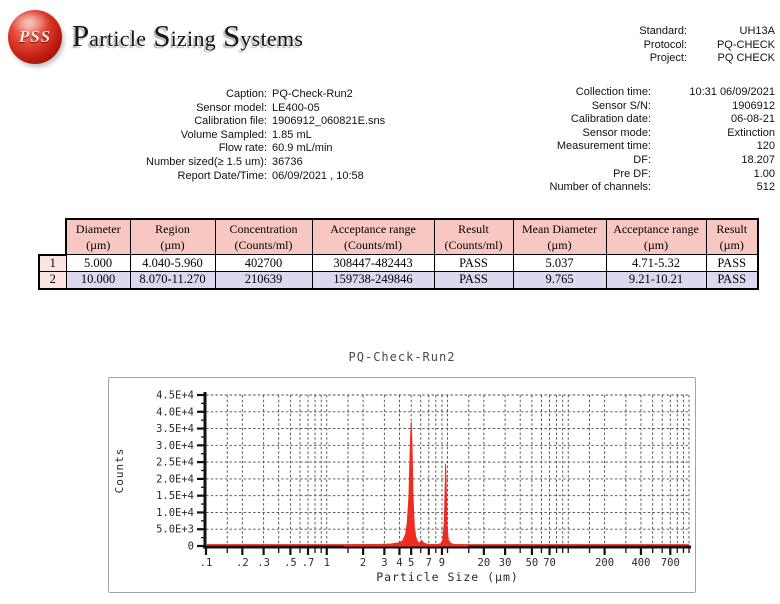 The width and height of the screenshot is (780, 604). Describe the element at coordinates (751, 132) in the screenshot. I see `sensor-mode-value: Extinction` at that location.